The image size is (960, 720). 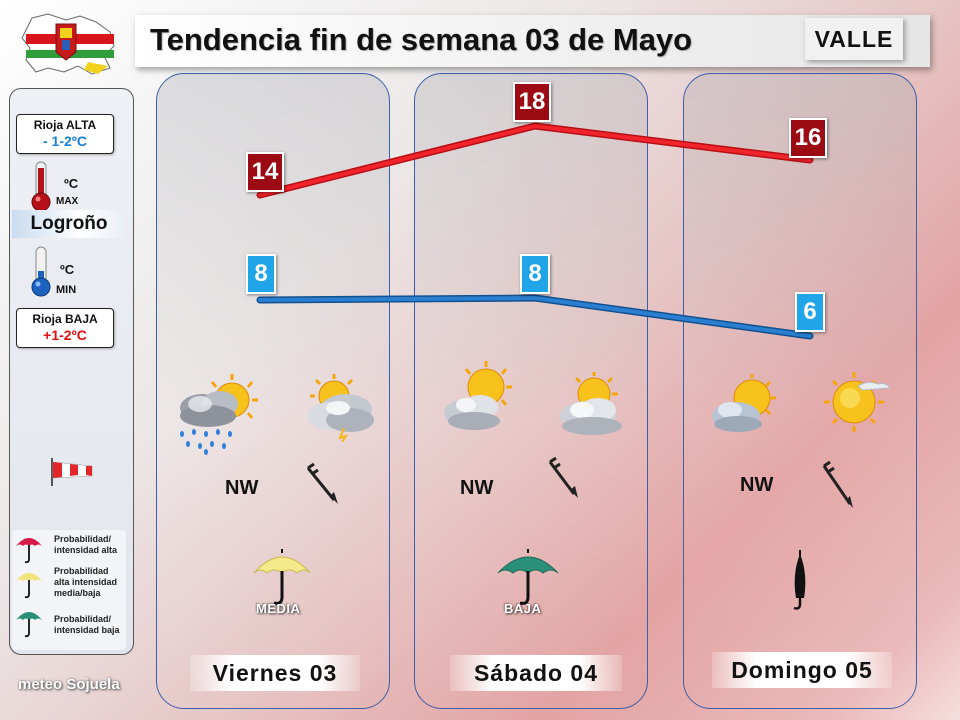 I want to click on legend-medium-text: Probabilidad alta intensidad media/baja, so click(x=86, y=582).